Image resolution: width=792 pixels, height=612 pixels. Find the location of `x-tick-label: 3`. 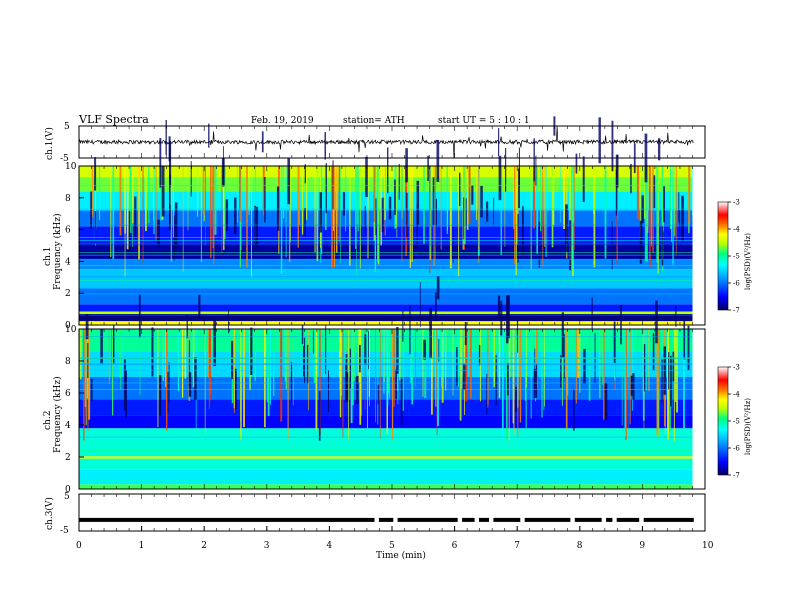

x-tick-label: 3 is located at coordinates (267, 546).